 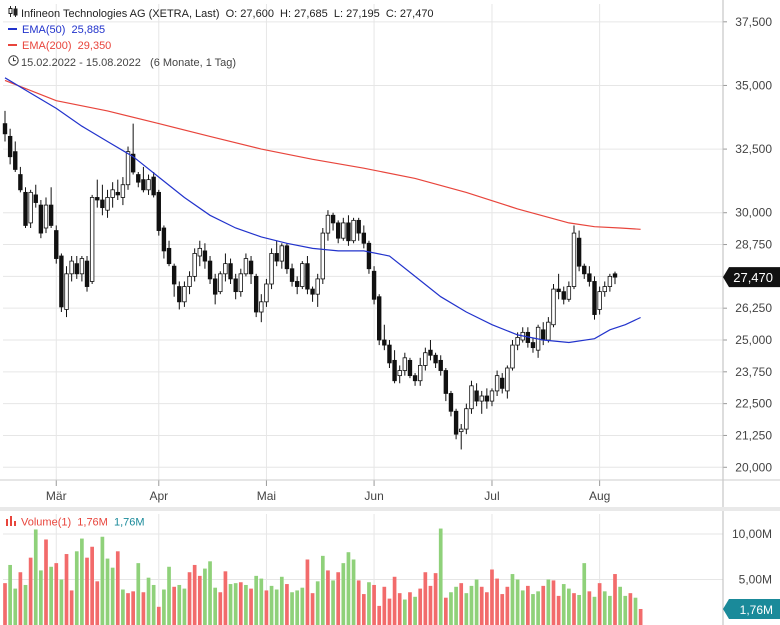 What do you see at coordinates (56, 496) in the screenshot?
I see `month-label: Mär` at bounding box center [56, 496].